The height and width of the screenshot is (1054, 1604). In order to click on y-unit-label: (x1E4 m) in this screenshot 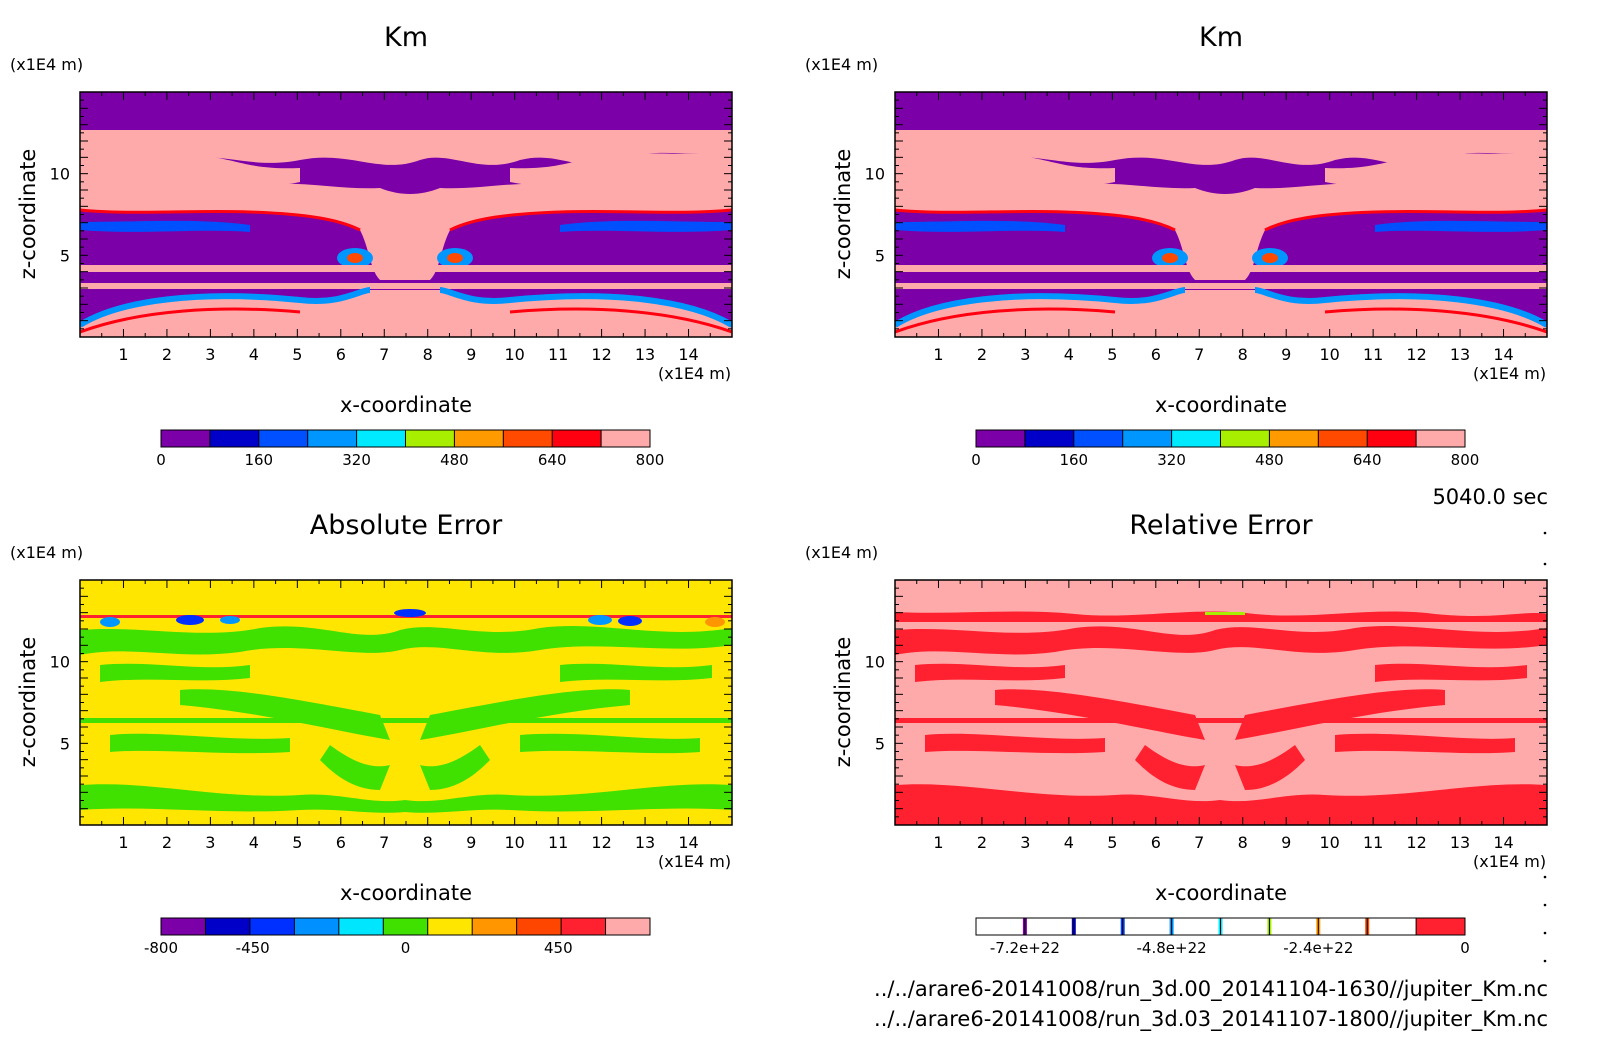, I will do `click(841, 552)`.